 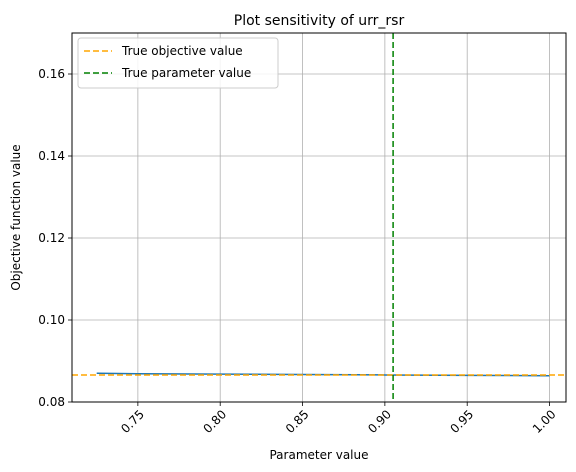 I want to click on legend: True objective value True parameter value, so click(x=178, y=63).